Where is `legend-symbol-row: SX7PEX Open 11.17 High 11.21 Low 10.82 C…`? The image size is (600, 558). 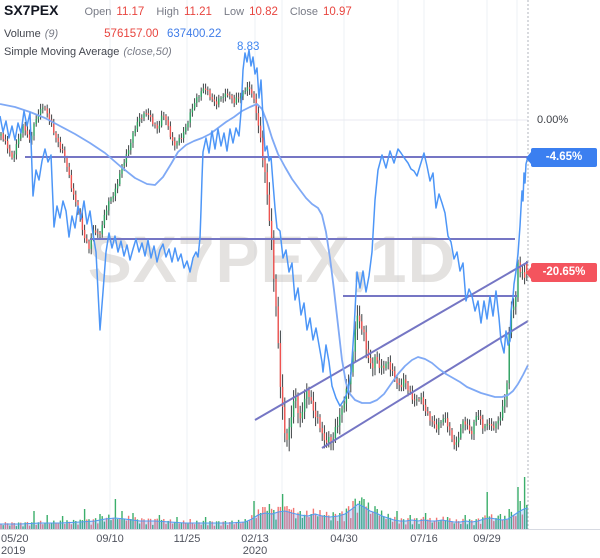 legend-symbol-row: SX7PEX Open 11.17 High 11.21 Low 10.82 C… is located at coordinates (178, 13).